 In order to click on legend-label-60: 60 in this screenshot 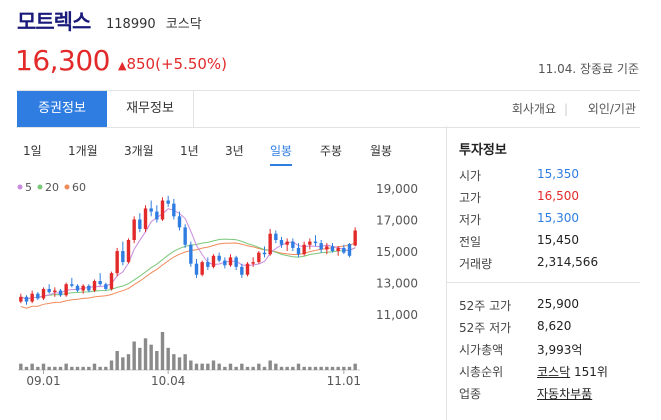, I will do `click(79, 187)`.